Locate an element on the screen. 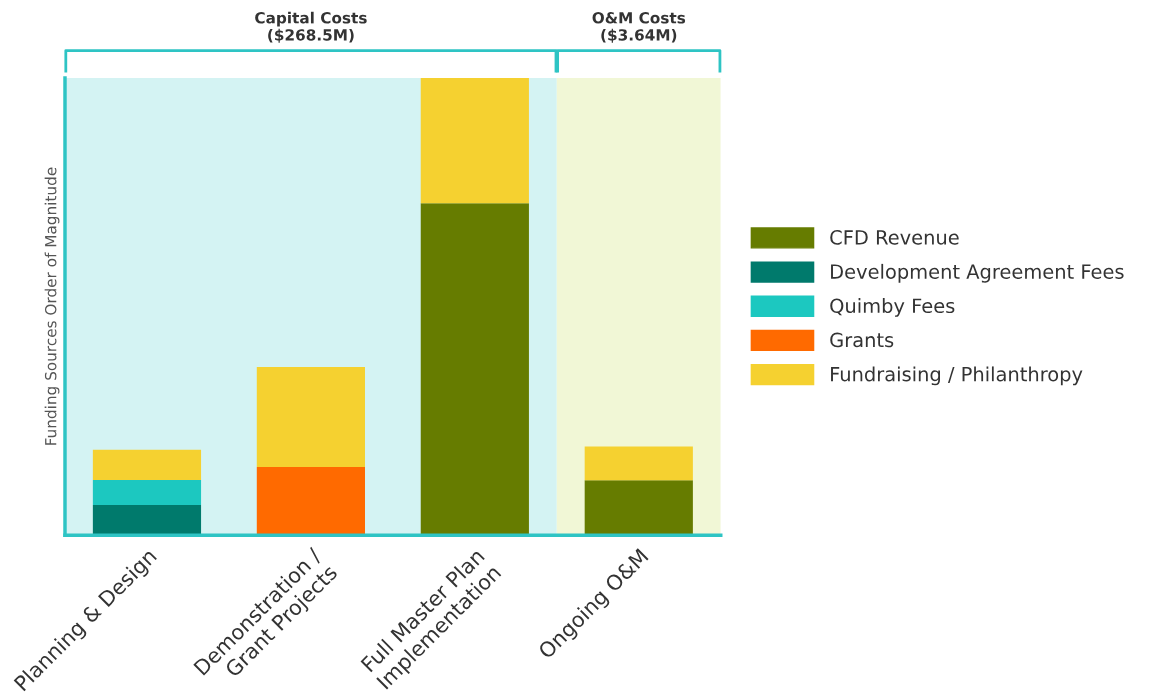 Image resolution: width=1171 pixels, height=696 pixels. legend-label: Development Agreement Fees is located at coordinates (977, 273).